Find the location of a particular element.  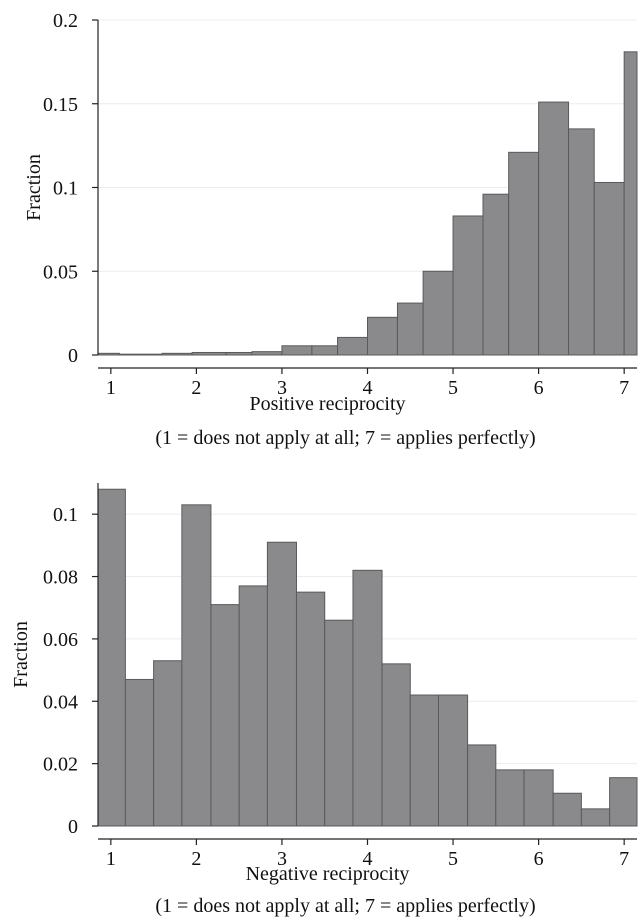

x-axis-title: Positive reciprocity is located at coordinates (327, 404).